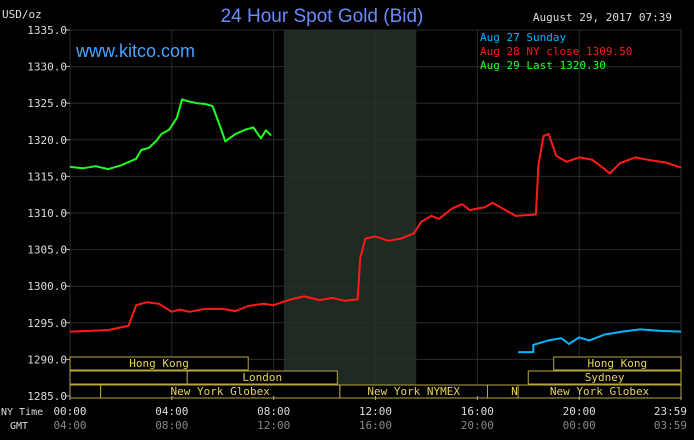 The width and height of the screenshot is (694, 440). I want to click on legend-item-aug28: Aug 28 NY close 1309.50, so click(556, 51).